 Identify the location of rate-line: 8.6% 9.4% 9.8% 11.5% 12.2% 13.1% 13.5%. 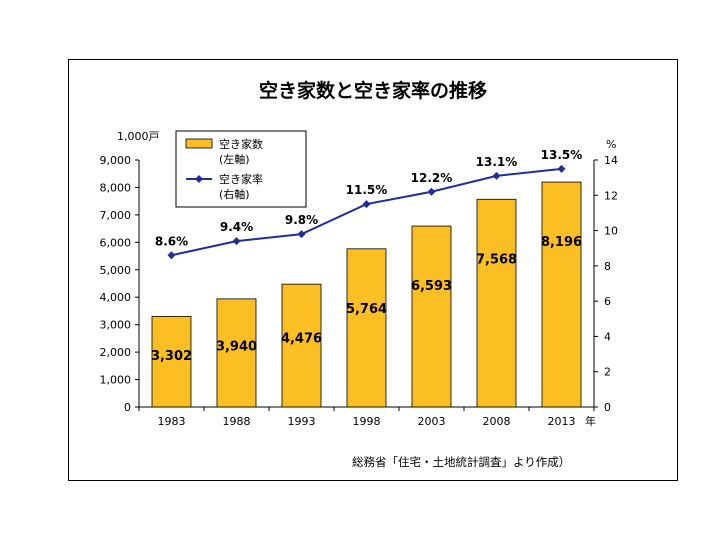
(369, 204).